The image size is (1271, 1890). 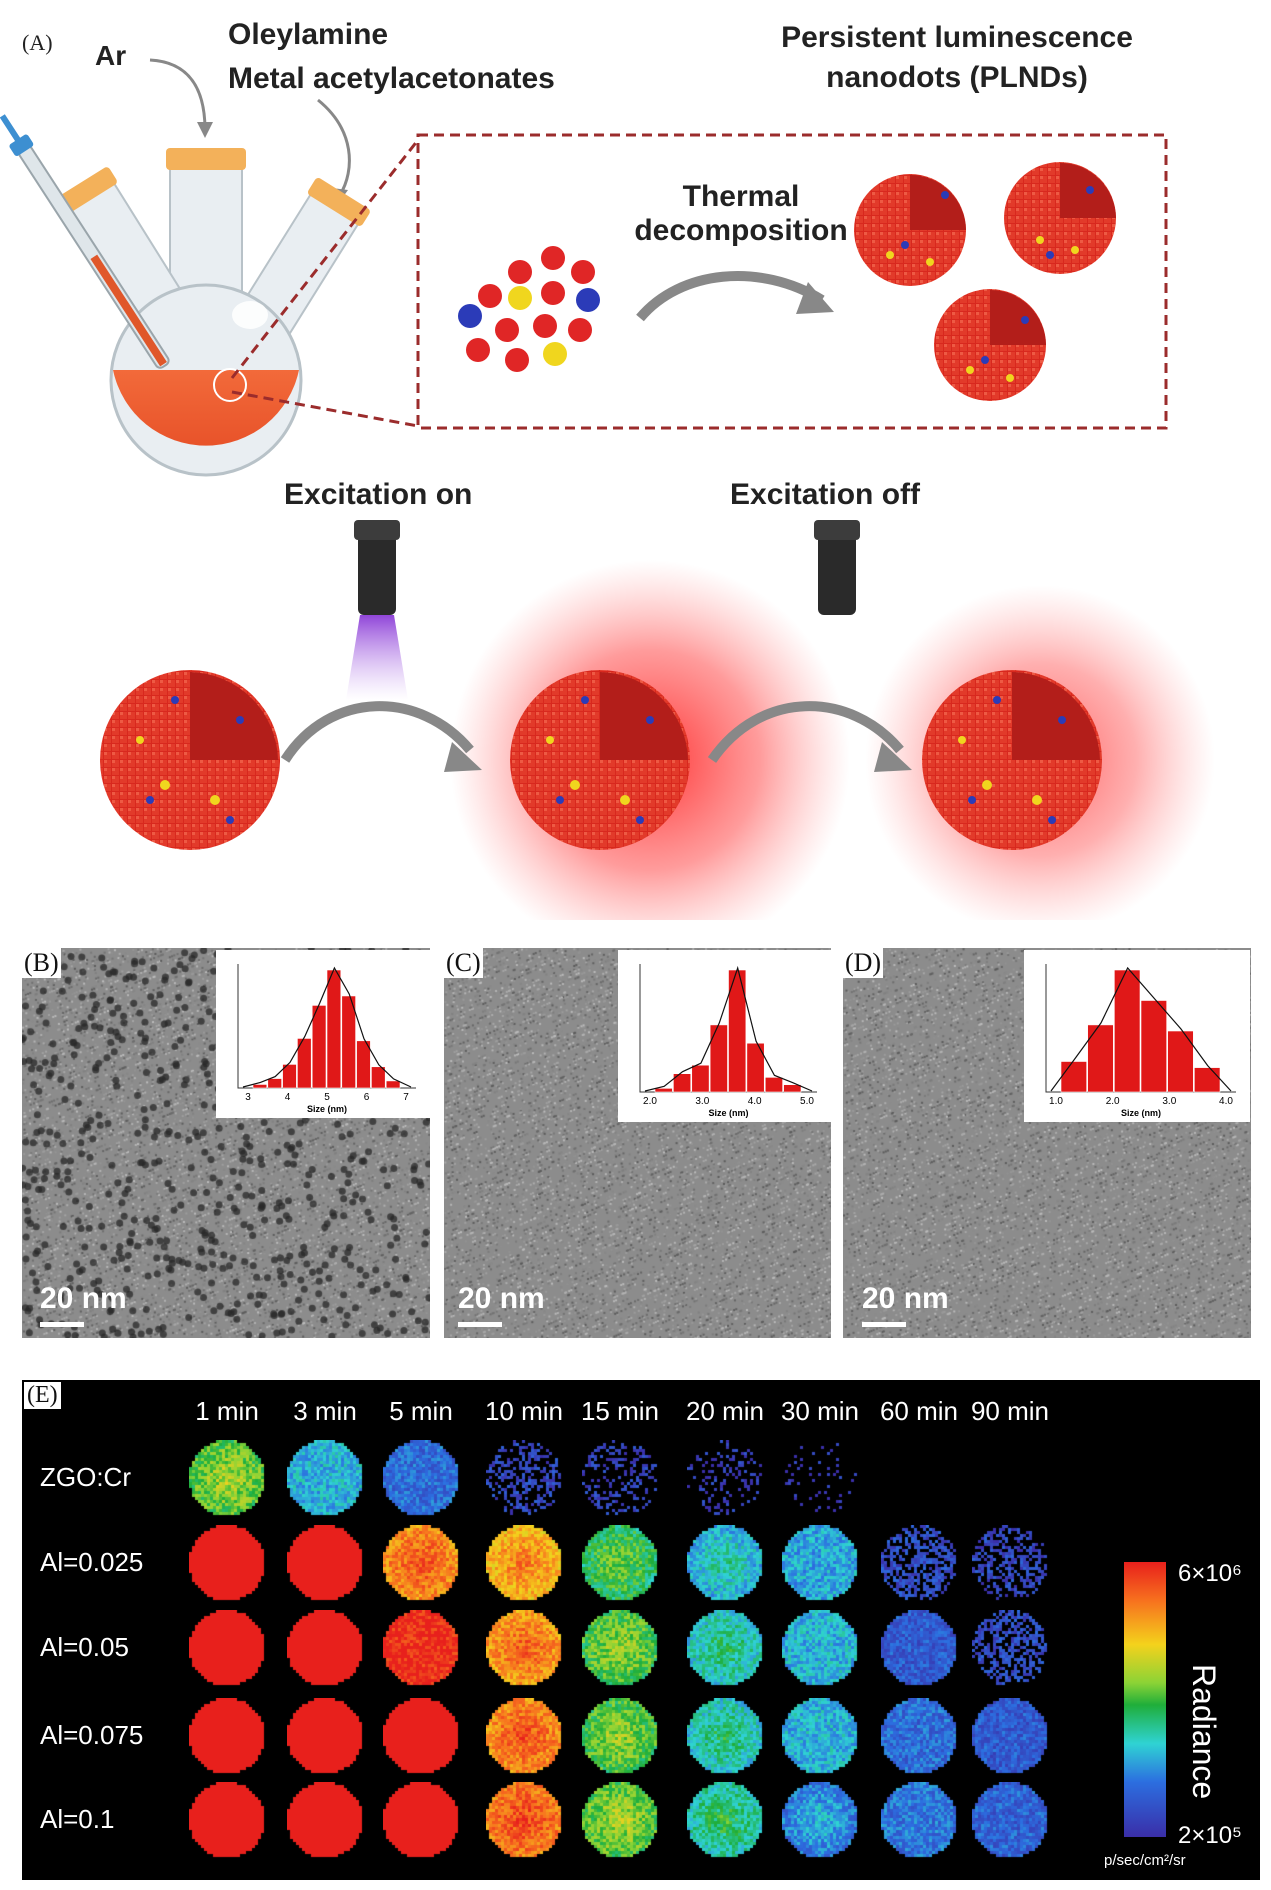 What do you see at coordinates (391, 78) in the screenshot?
I see `metal-acac-label: Metal acetylacetonates` at bounding box center [391, 78].